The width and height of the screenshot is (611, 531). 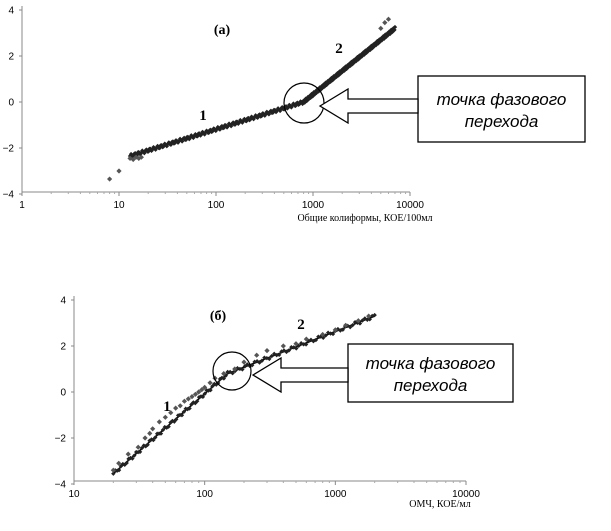 What do you see at coordinates (119, 205) in the screenshot?
I see `x-tick-label: 10` at bounding box center [119, 205].